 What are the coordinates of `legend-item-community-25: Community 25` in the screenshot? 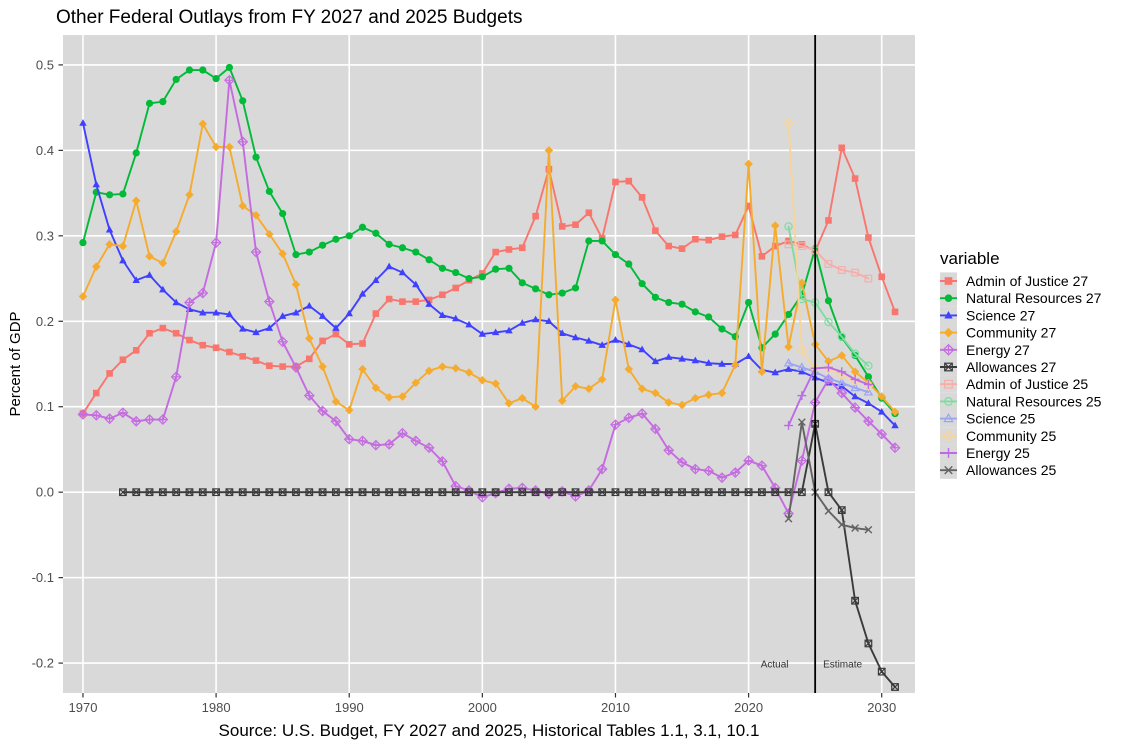 It's located at (998, 436).